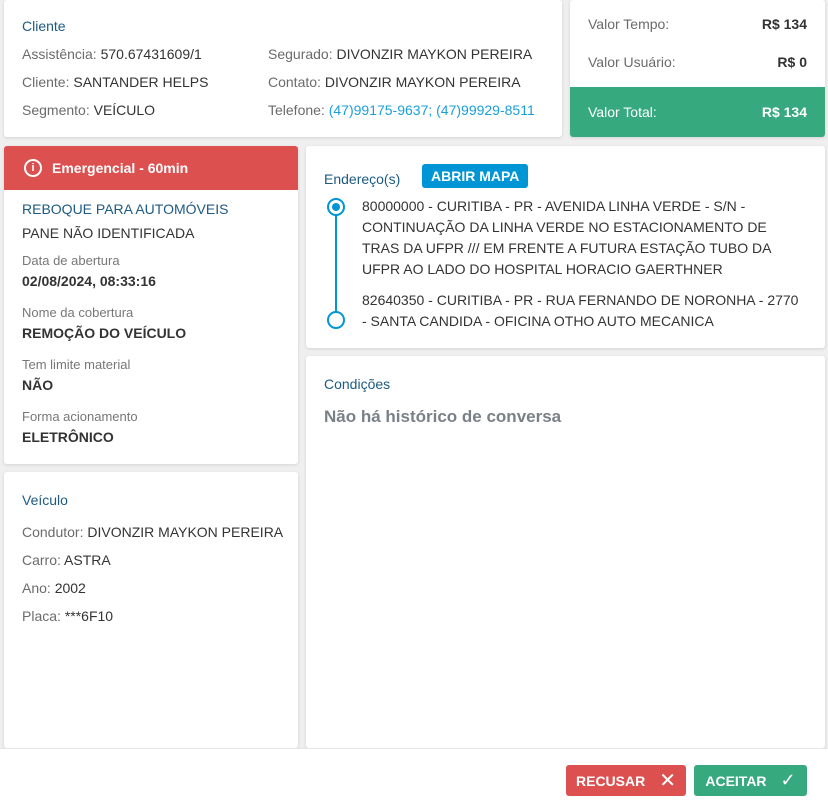 This screenshot has height=804, width=828. Describe the element at coordinates (667, 781) in the screenshot. I see `close-icon: ✕` at that location.